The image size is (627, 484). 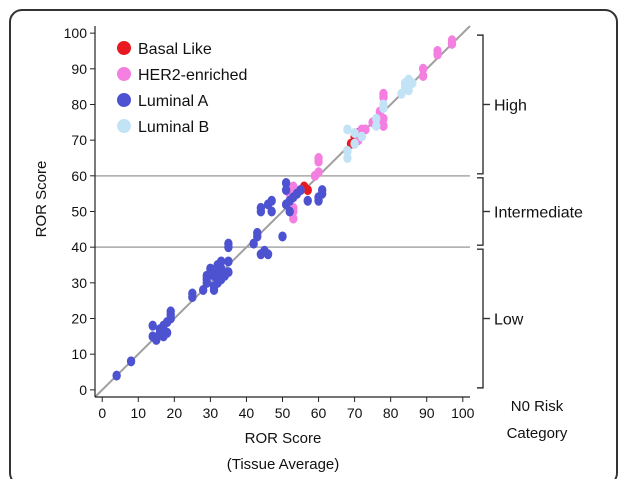 What do you see at coordinates (79, 319) in the screenshot?
I see `y-tick-label-20: 20` at bounding box center [79, 319].